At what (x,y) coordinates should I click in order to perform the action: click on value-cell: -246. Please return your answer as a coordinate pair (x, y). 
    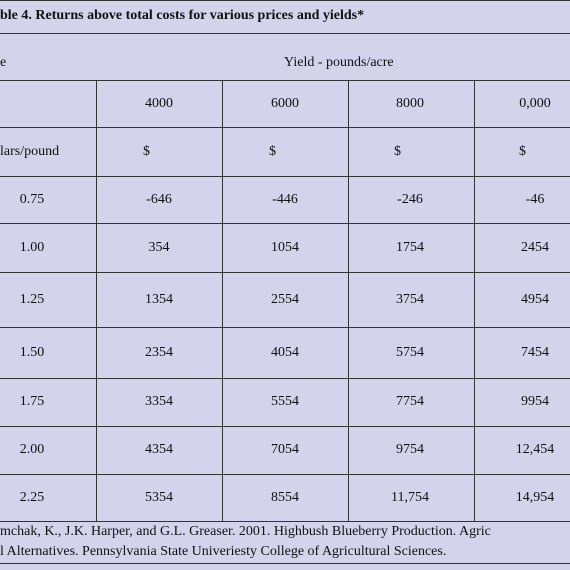
    Looking at the image, I should click on (410, 199).